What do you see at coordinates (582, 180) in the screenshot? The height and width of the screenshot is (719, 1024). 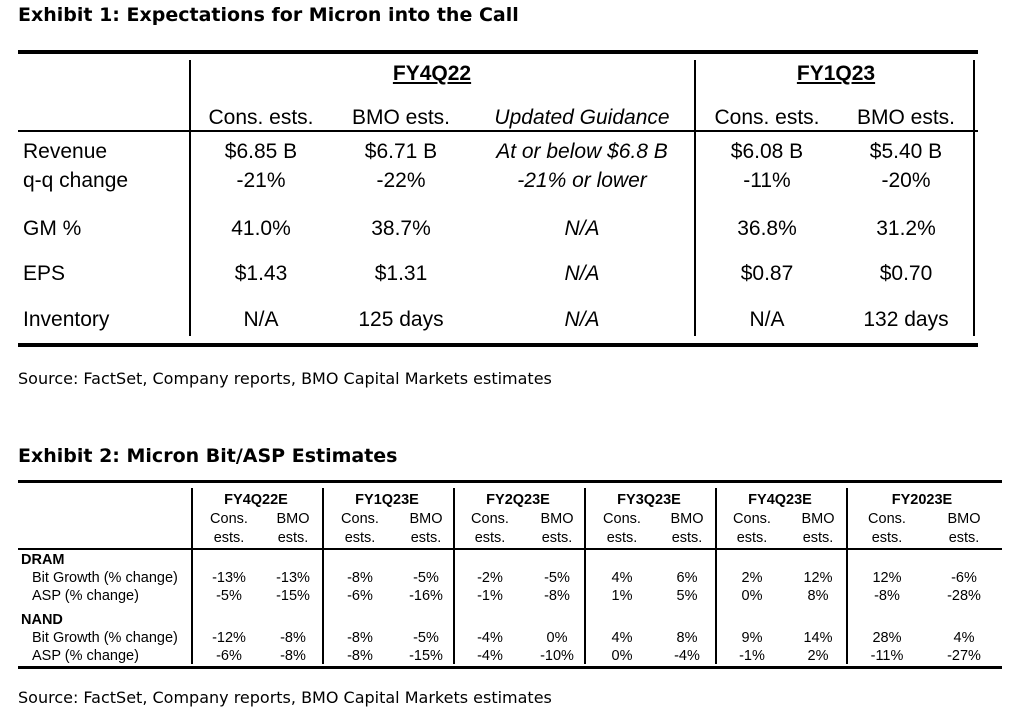 I see `table-cell: -21% or lower` at bounding box center [582, 180].